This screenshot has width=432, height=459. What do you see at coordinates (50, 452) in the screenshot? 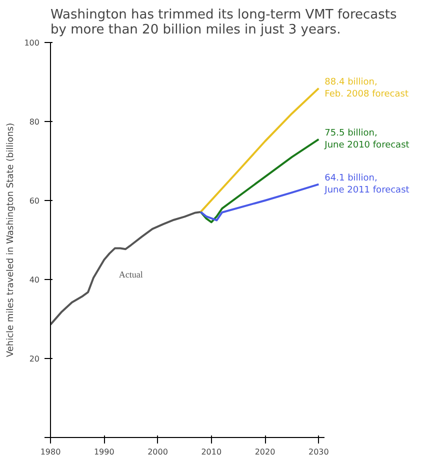
I see `x-tick-label: 1980` at bounding box center [50, 452].